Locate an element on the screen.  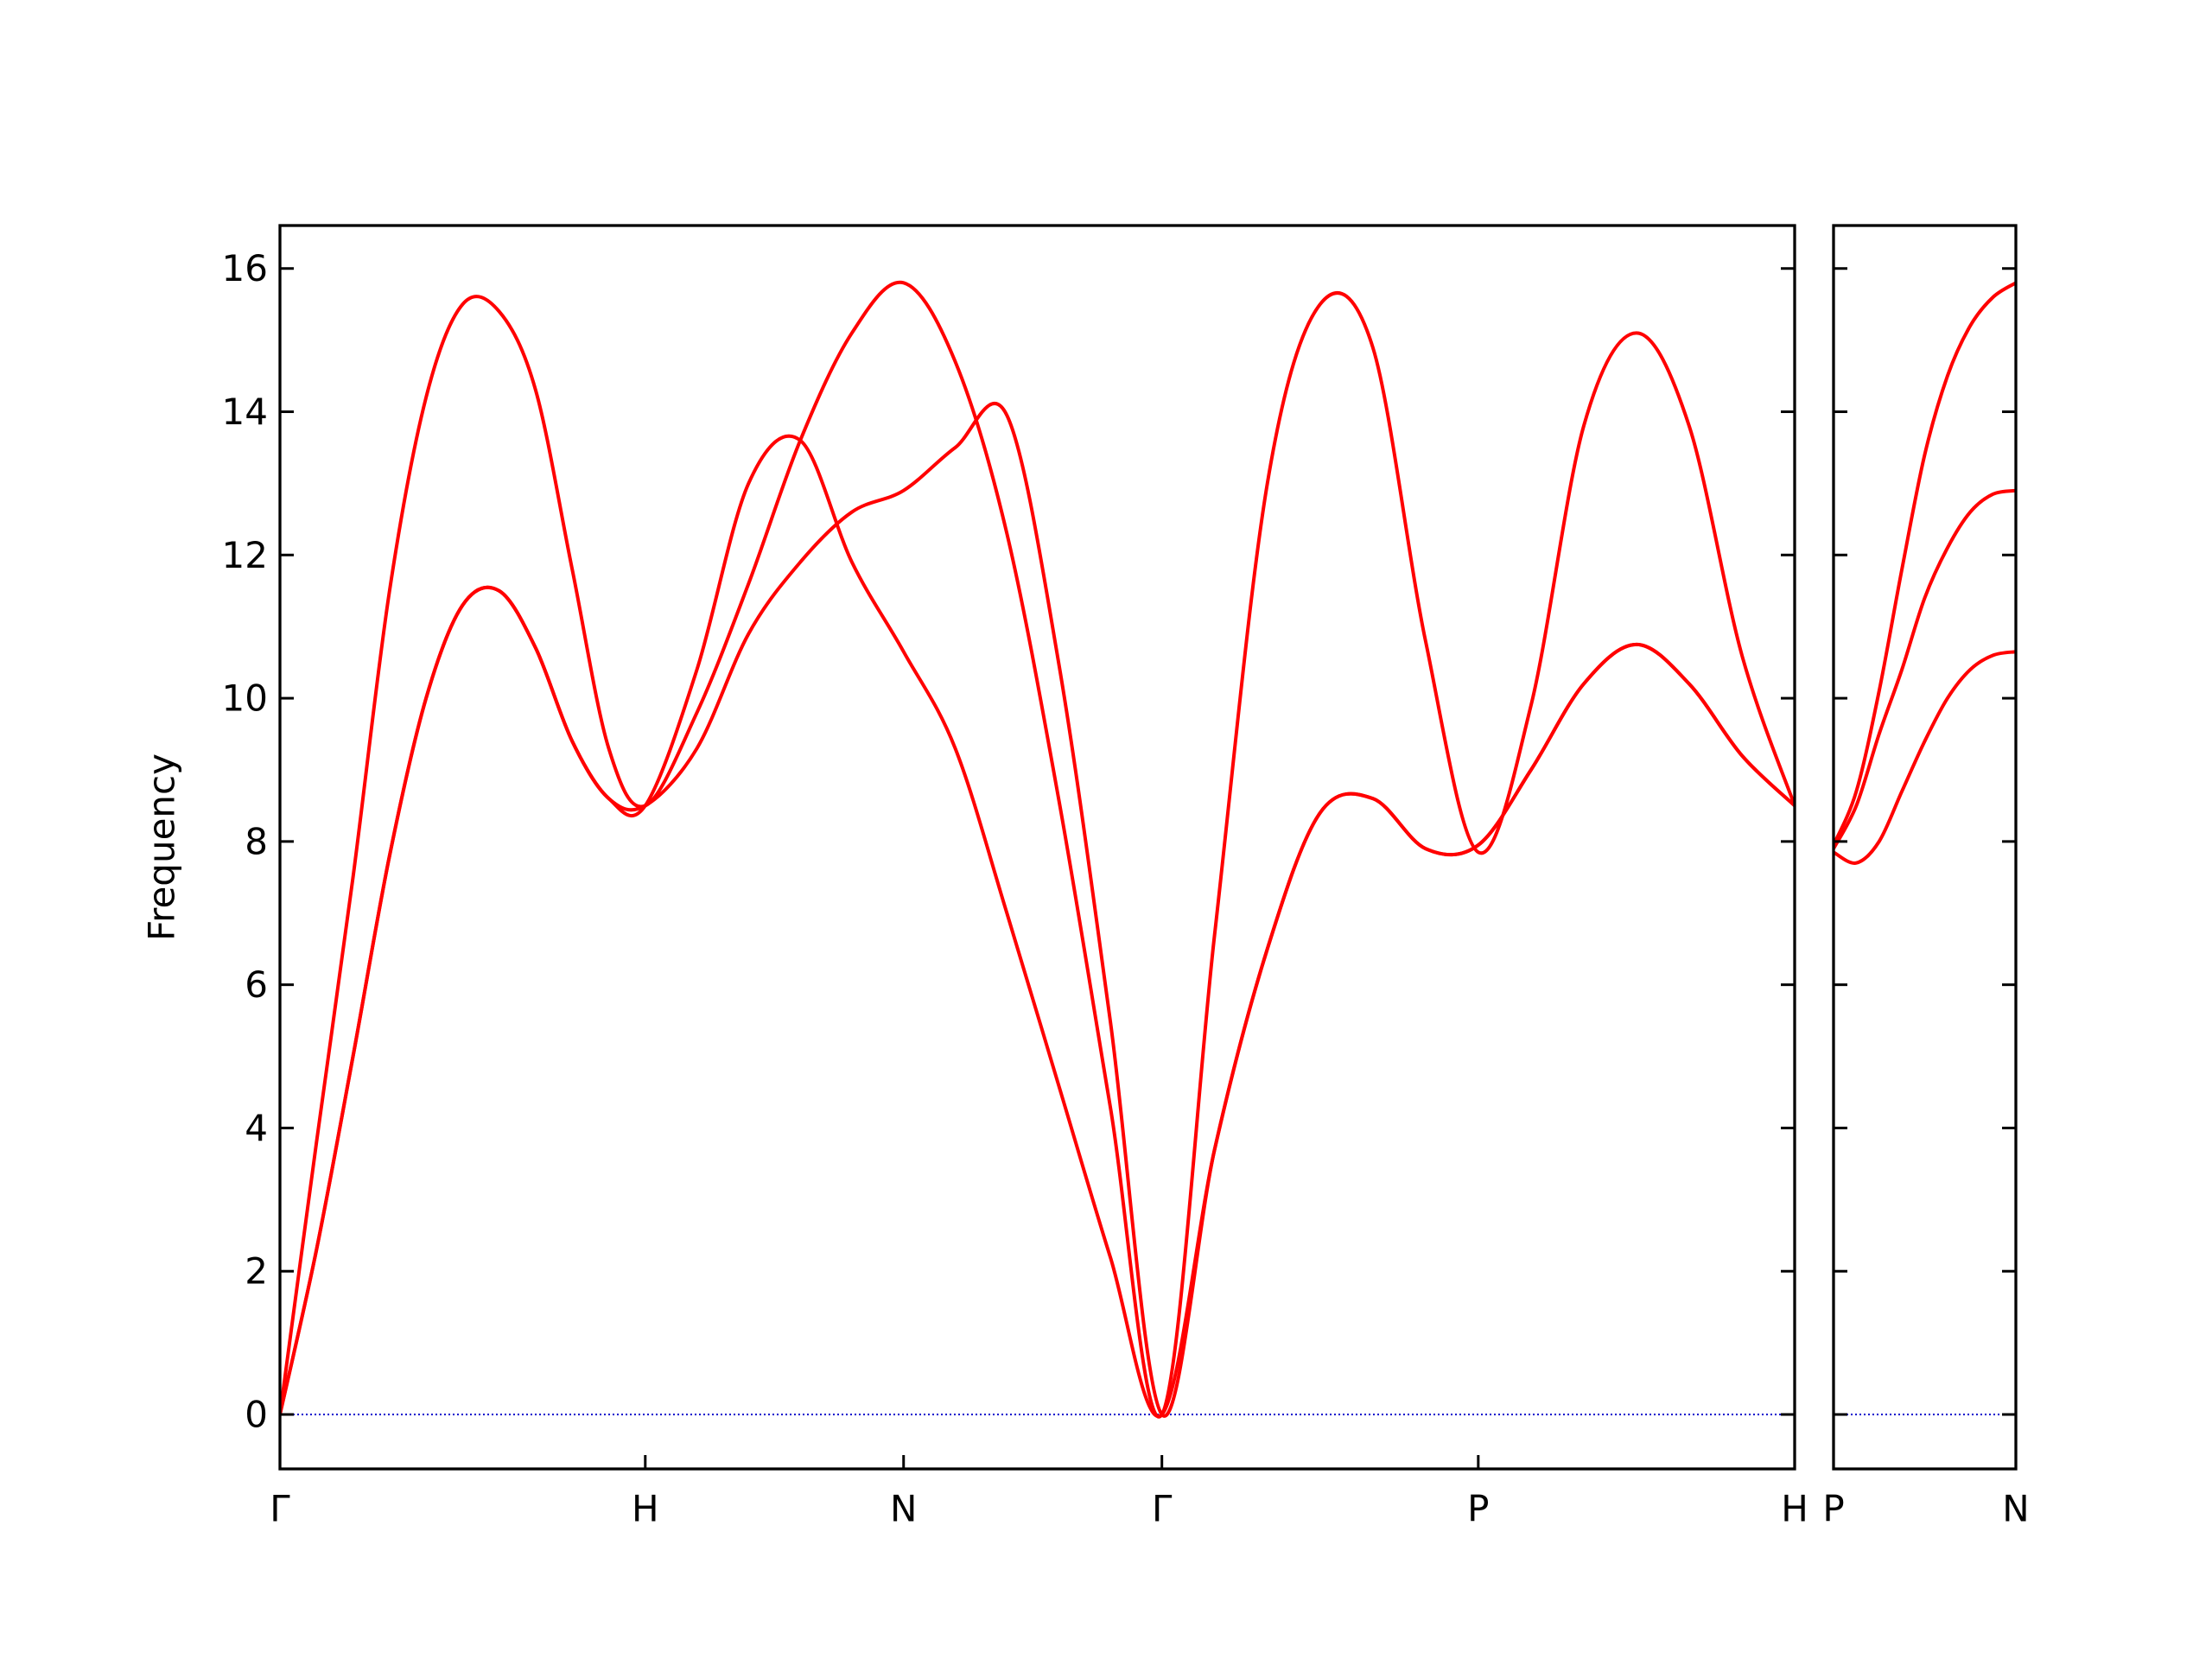
y-tick-label: 16 is located at coordinates (245, 268).